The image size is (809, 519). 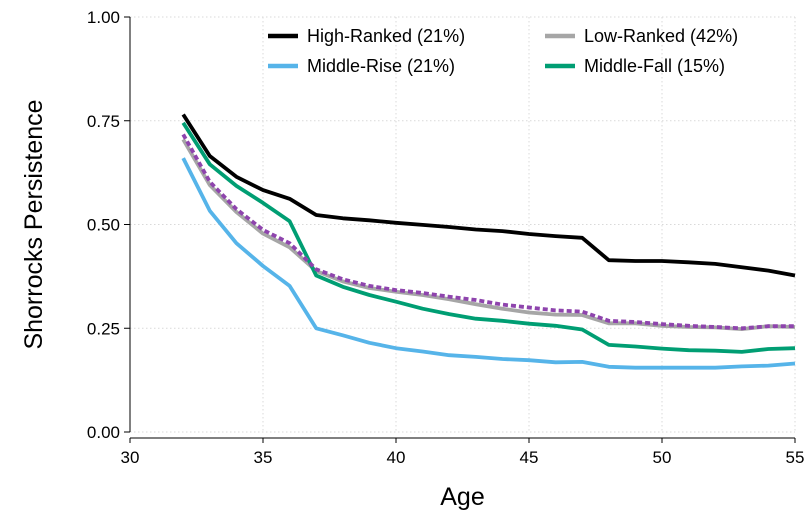 I want to click on x-tick-label: 55, so click(x=795, y=457).